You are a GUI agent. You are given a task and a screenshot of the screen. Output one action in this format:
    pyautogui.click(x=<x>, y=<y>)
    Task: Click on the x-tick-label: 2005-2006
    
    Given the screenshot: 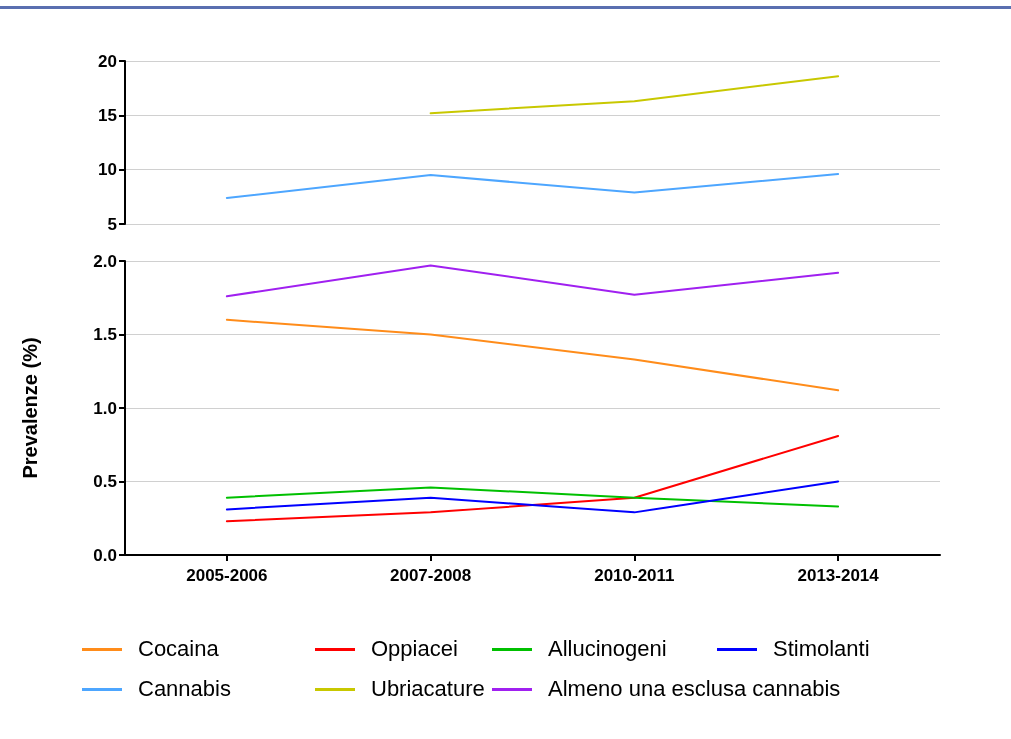 What is the action you would take?
    pyautogui.click(x=227, y=575)
    